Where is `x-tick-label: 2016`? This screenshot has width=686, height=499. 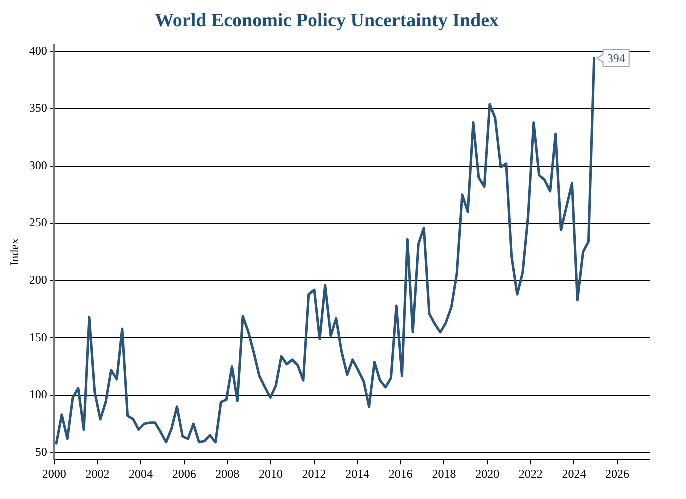
x-tick-label: 2016 is located at coordinates (400, 473).